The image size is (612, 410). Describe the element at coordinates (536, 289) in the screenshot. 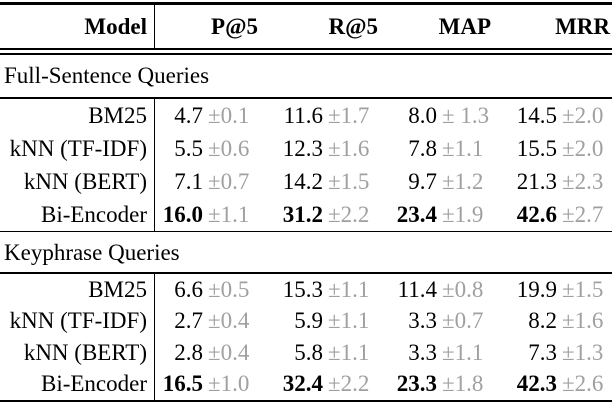

I see `metric-value-mrr: 19.9` at that location.